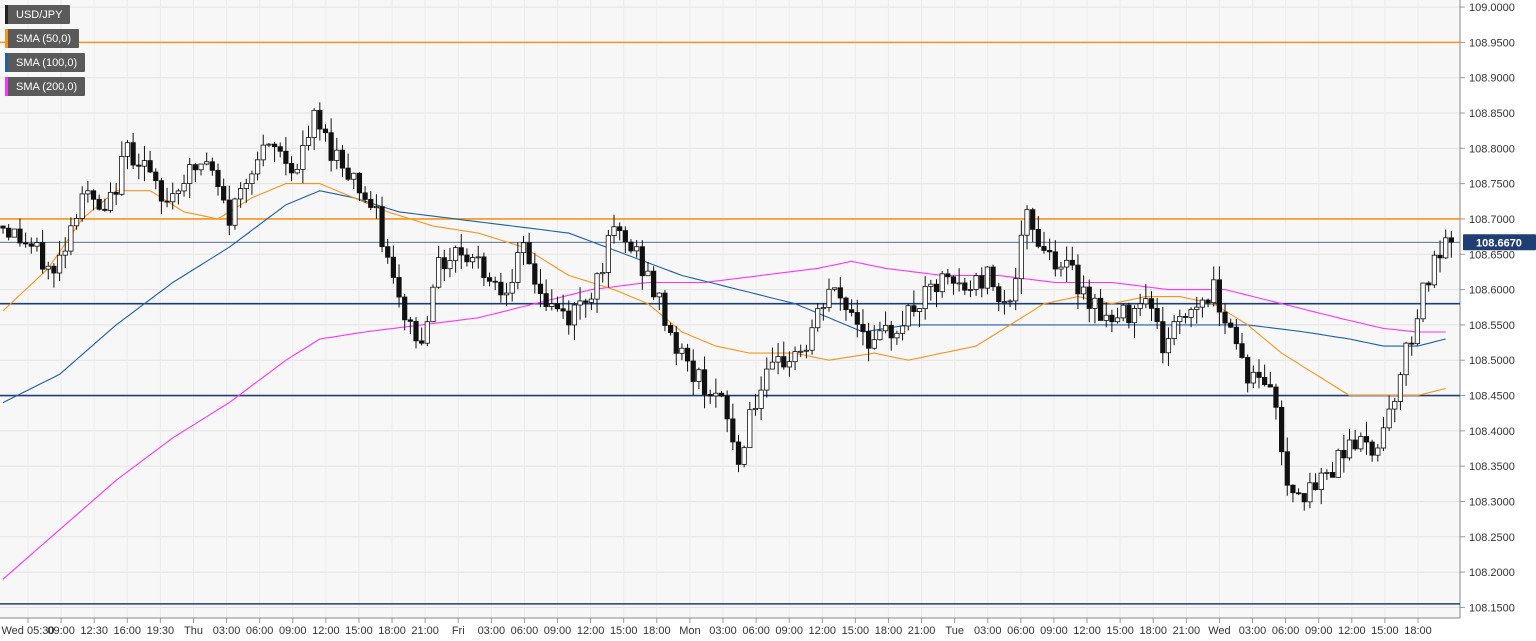 The width and height of the screenshot is (1536, 641). Describe the element at coordinates (42, 38) in the screenshot. I see `legend-item-sma50: SMA (50,0)` at that location.